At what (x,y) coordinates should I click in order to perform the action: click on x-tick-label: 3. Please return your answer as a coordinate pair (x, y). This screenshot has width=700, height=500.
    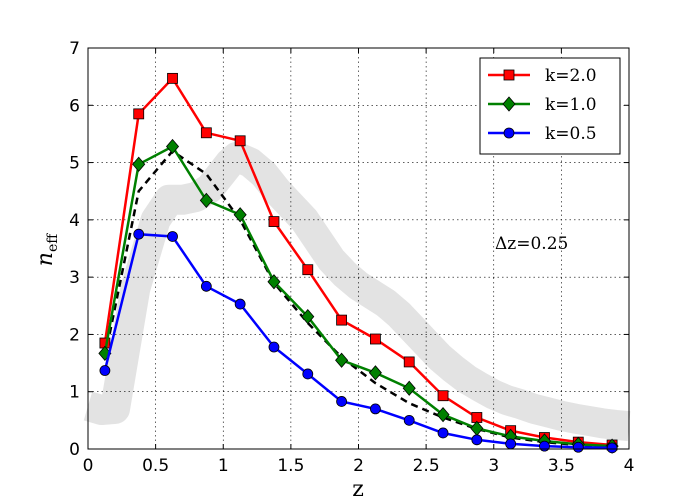
    Looking at the image, I should click on (493, 466).